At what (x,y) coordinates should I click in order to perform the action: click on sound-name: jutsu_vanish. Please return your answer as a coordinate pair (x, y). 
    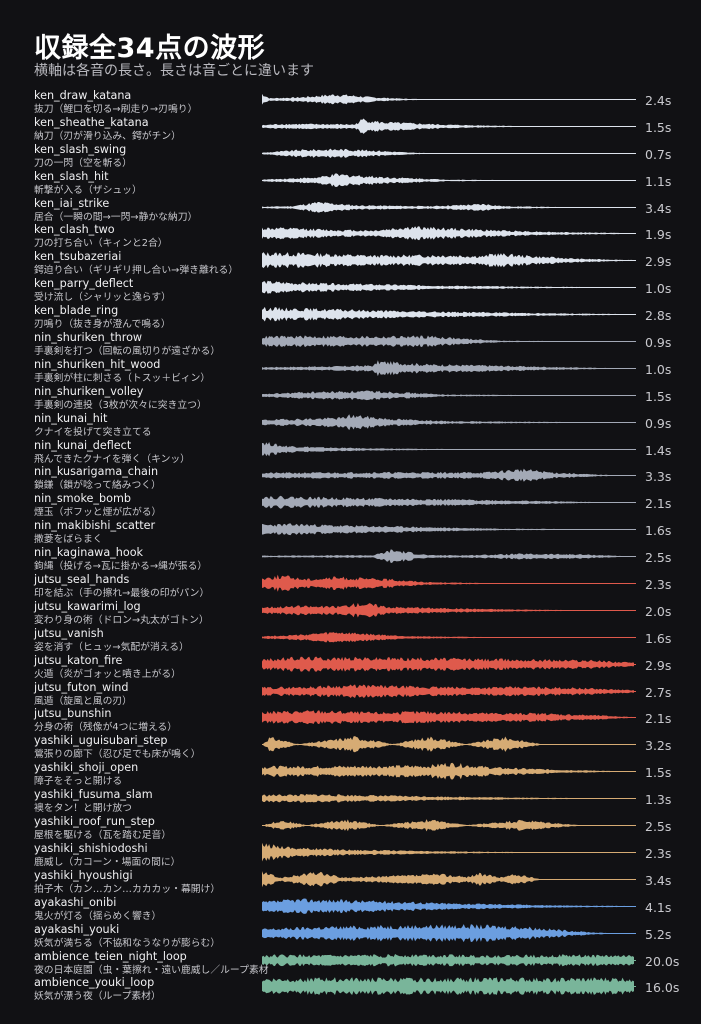
    Looking at the image, I should click on (69, 633).